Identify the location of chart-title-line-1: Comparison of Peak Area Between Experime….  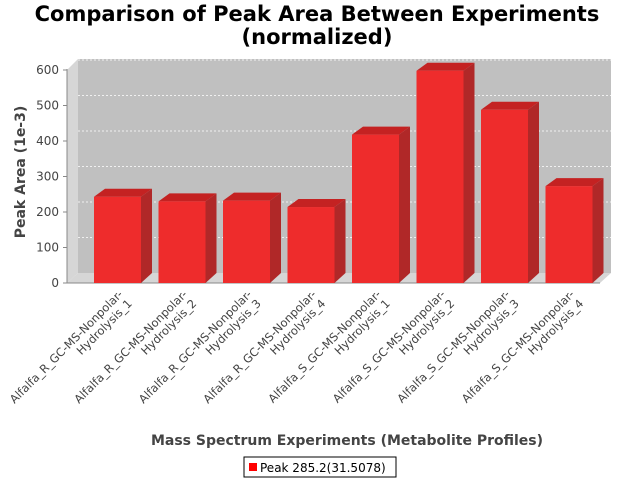
(317, 14).